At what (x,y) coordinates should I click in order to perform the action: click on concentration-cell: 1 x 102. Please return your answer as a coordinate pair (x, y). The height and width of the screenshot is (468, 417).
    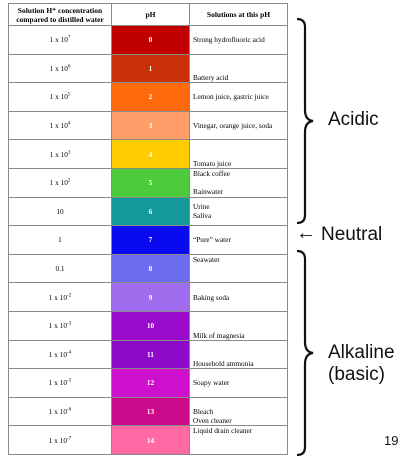
    Looking at the image, I should click on (60, 182).